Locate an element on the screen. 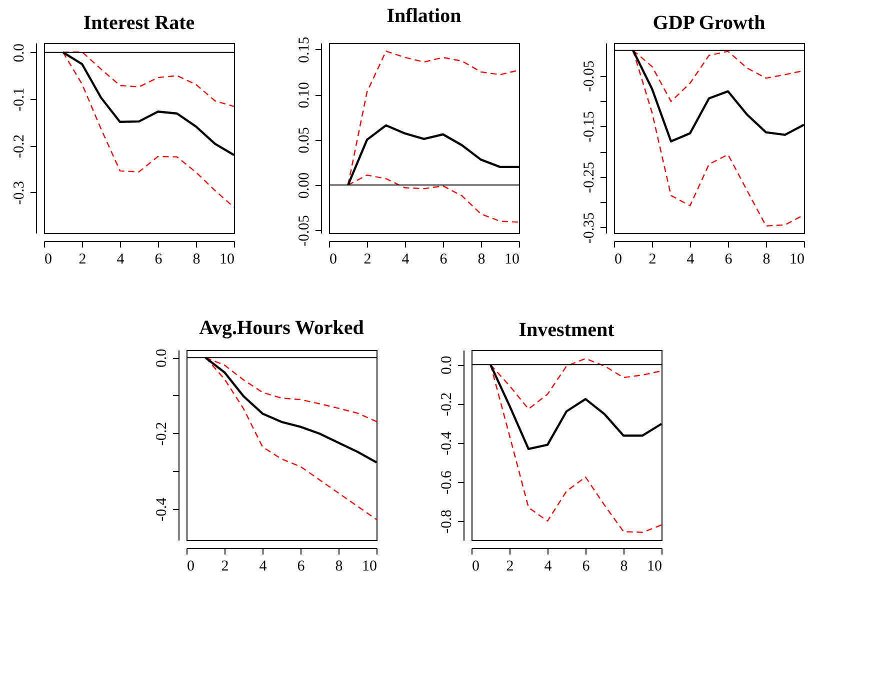 This screenshot has height=682, width=892. y-tick-label: 0.10 is located at coordinates (304, 95).